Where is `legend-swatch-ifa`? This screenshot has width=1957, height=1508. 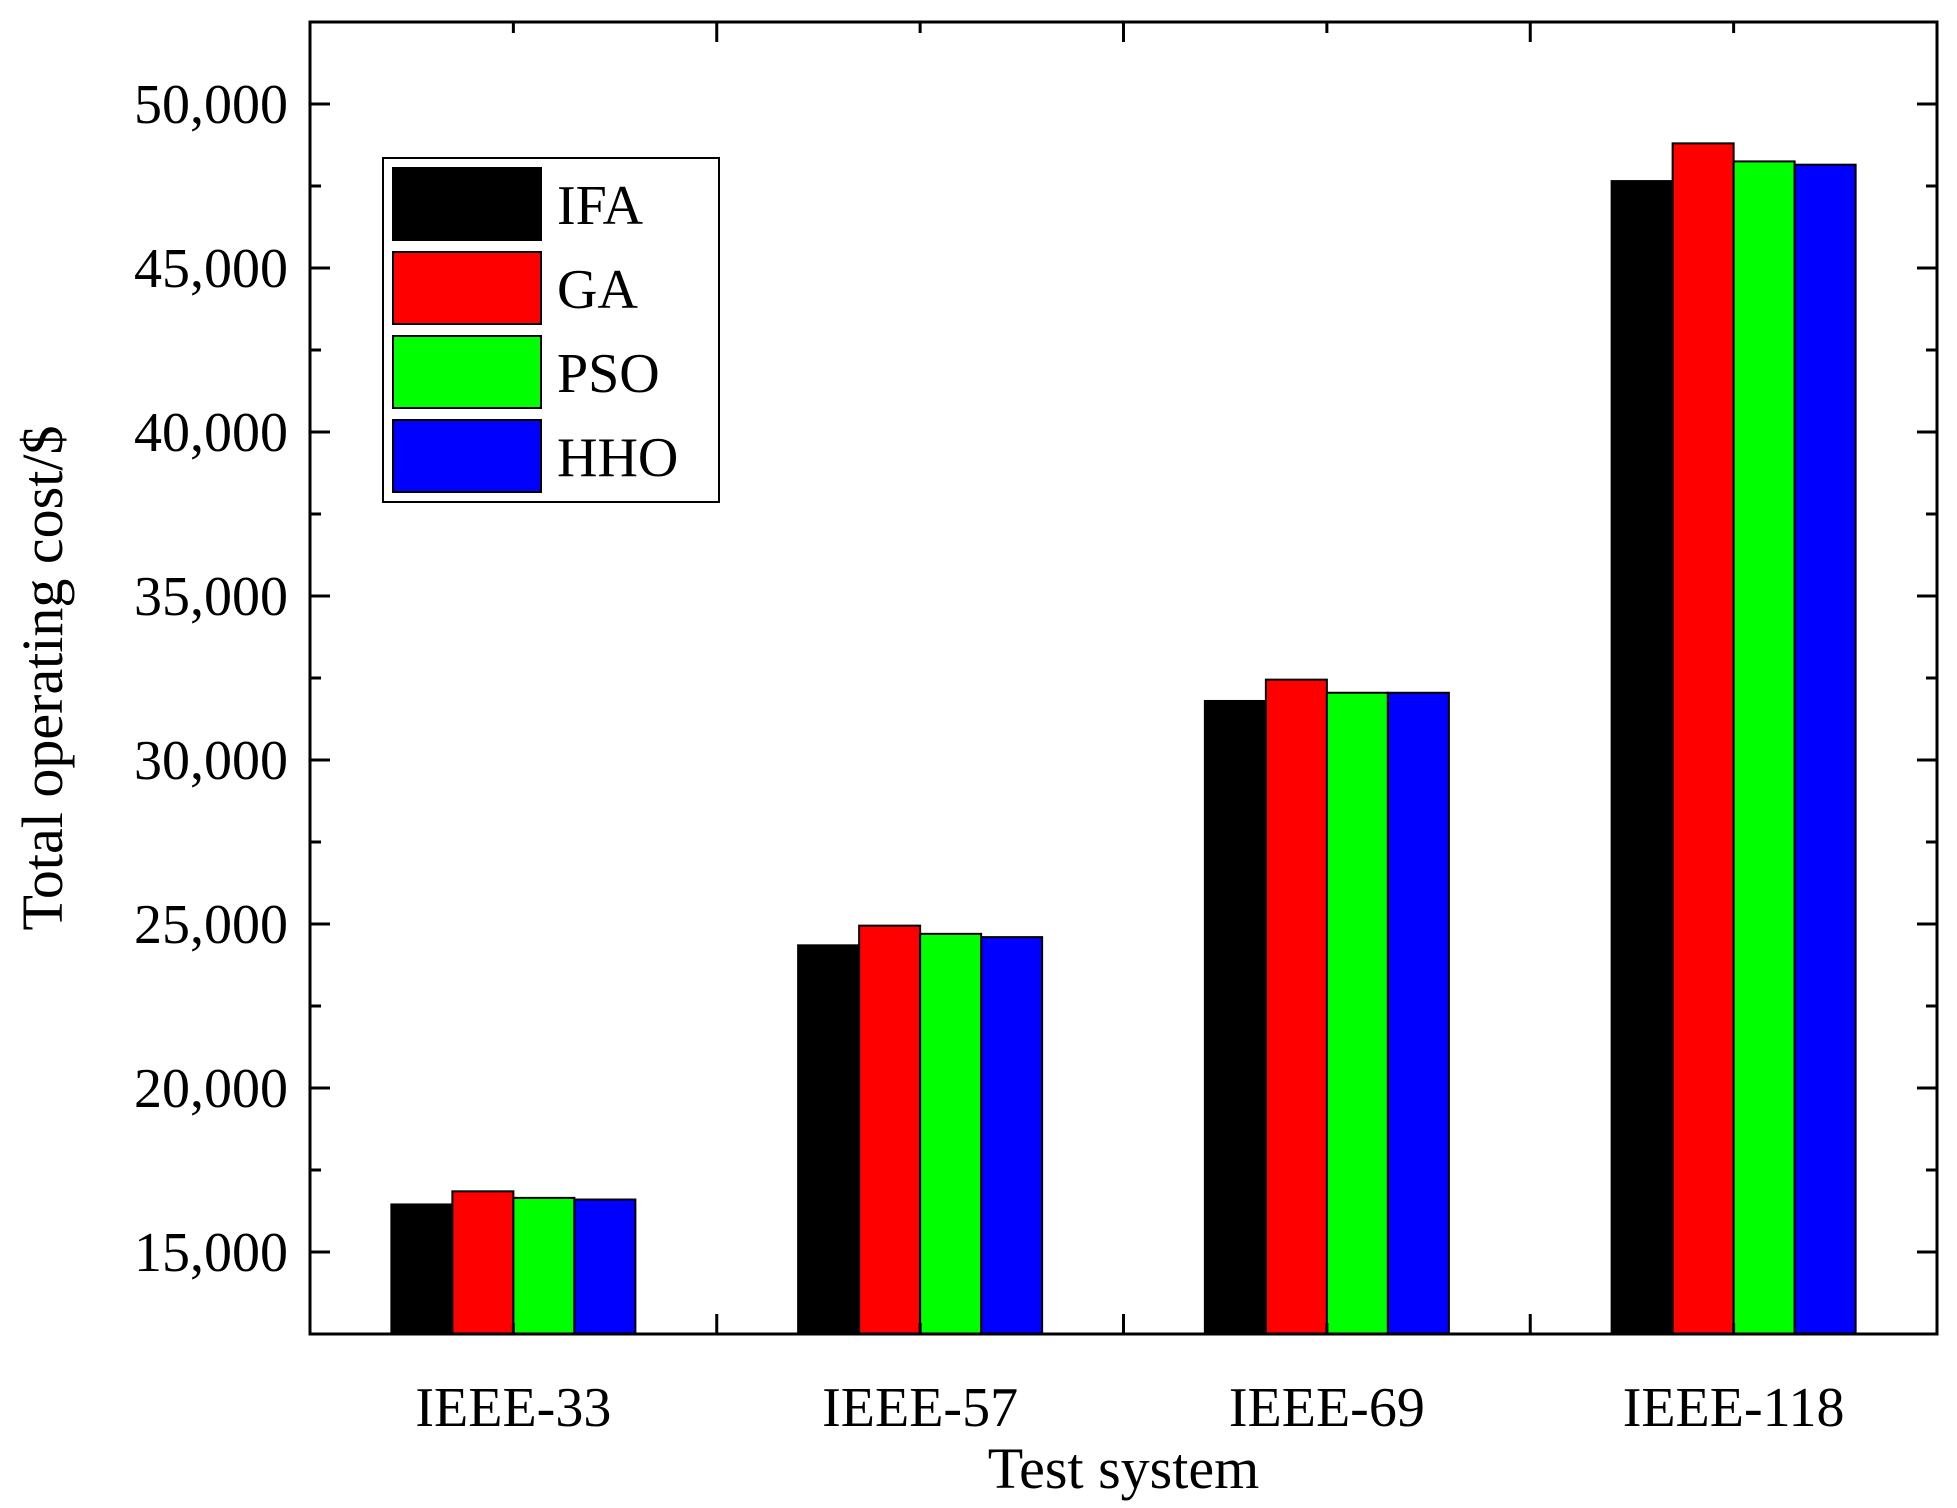 legend-swatch-ifa is located at coordinates (467, 204).